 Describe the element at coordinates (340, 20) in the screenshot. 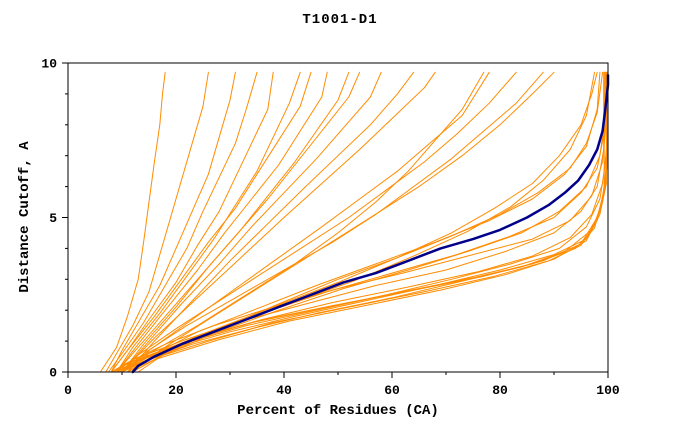

I see `chart-title: T1001-D1` at that location.